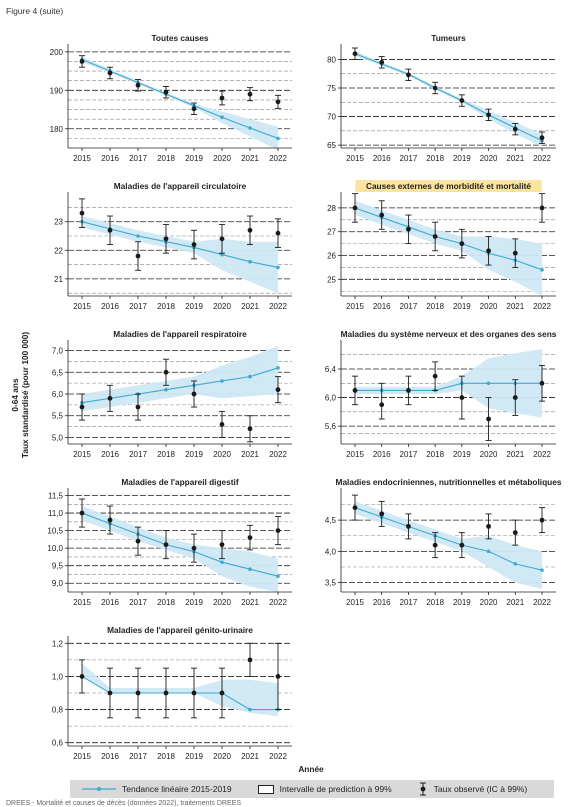  What do you see at coordinates (58, 279) in the screenshot?
I see `y-tick-label: 21` at bounding box center [58, 279].